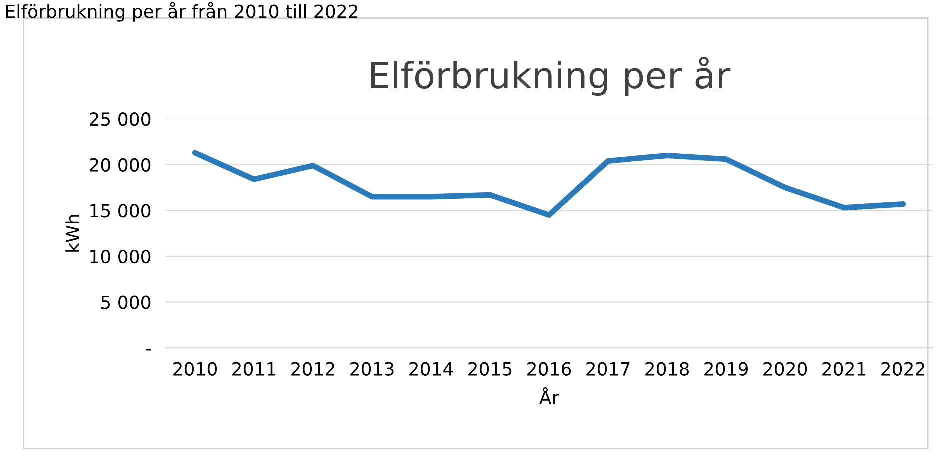 This screenshot has width=947, height=458. I want to click on x-tick-label: 2015, so click(490, 369).